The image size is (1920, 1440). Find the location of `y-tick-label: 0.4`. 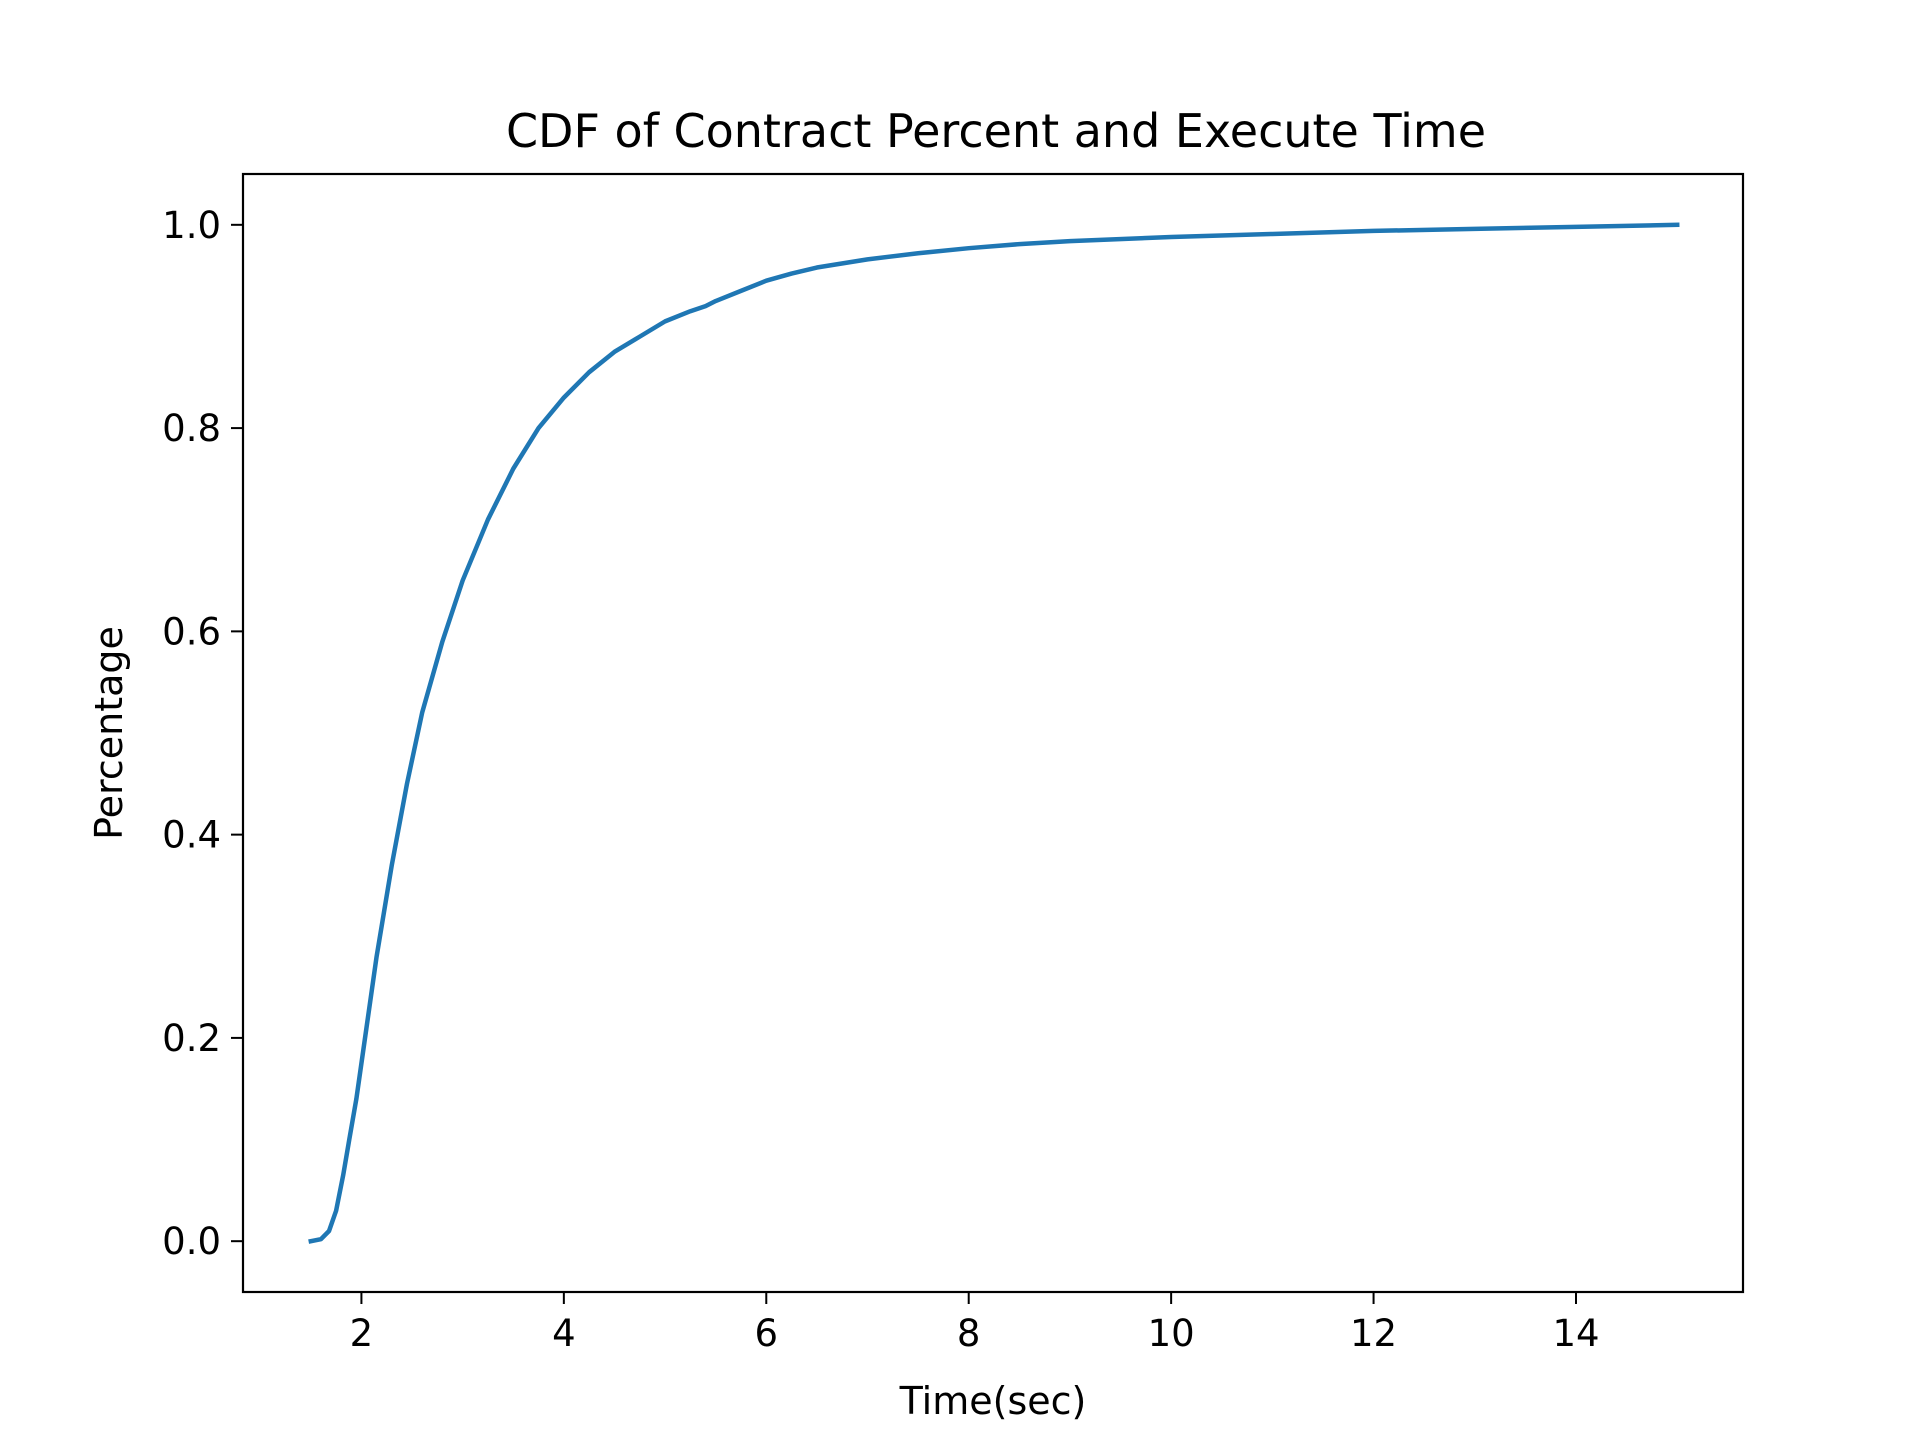

y-tick-label: 0.4 is located at coordinates (191, 835).